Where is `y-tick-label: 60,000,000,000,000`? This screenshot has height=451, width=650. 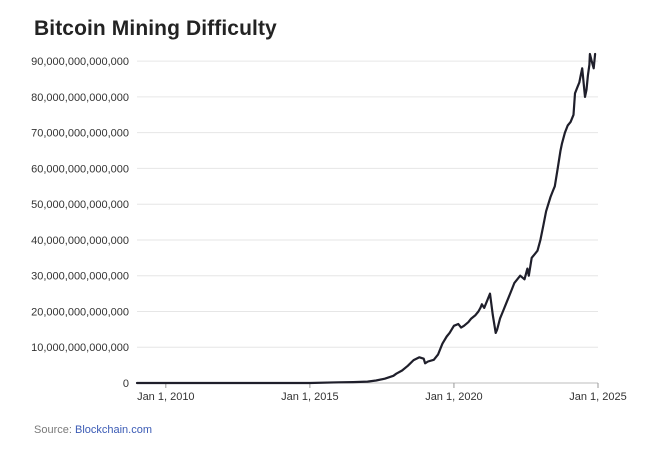 y-tick-label: 60,000,000,000,000 is located at coordinates (80, 169).